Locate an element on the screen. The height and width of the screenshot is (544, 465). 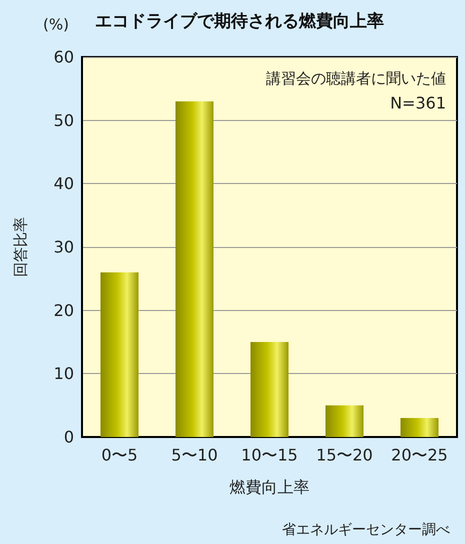
y-tick-label: 10 is located at coordinates (64, 374).